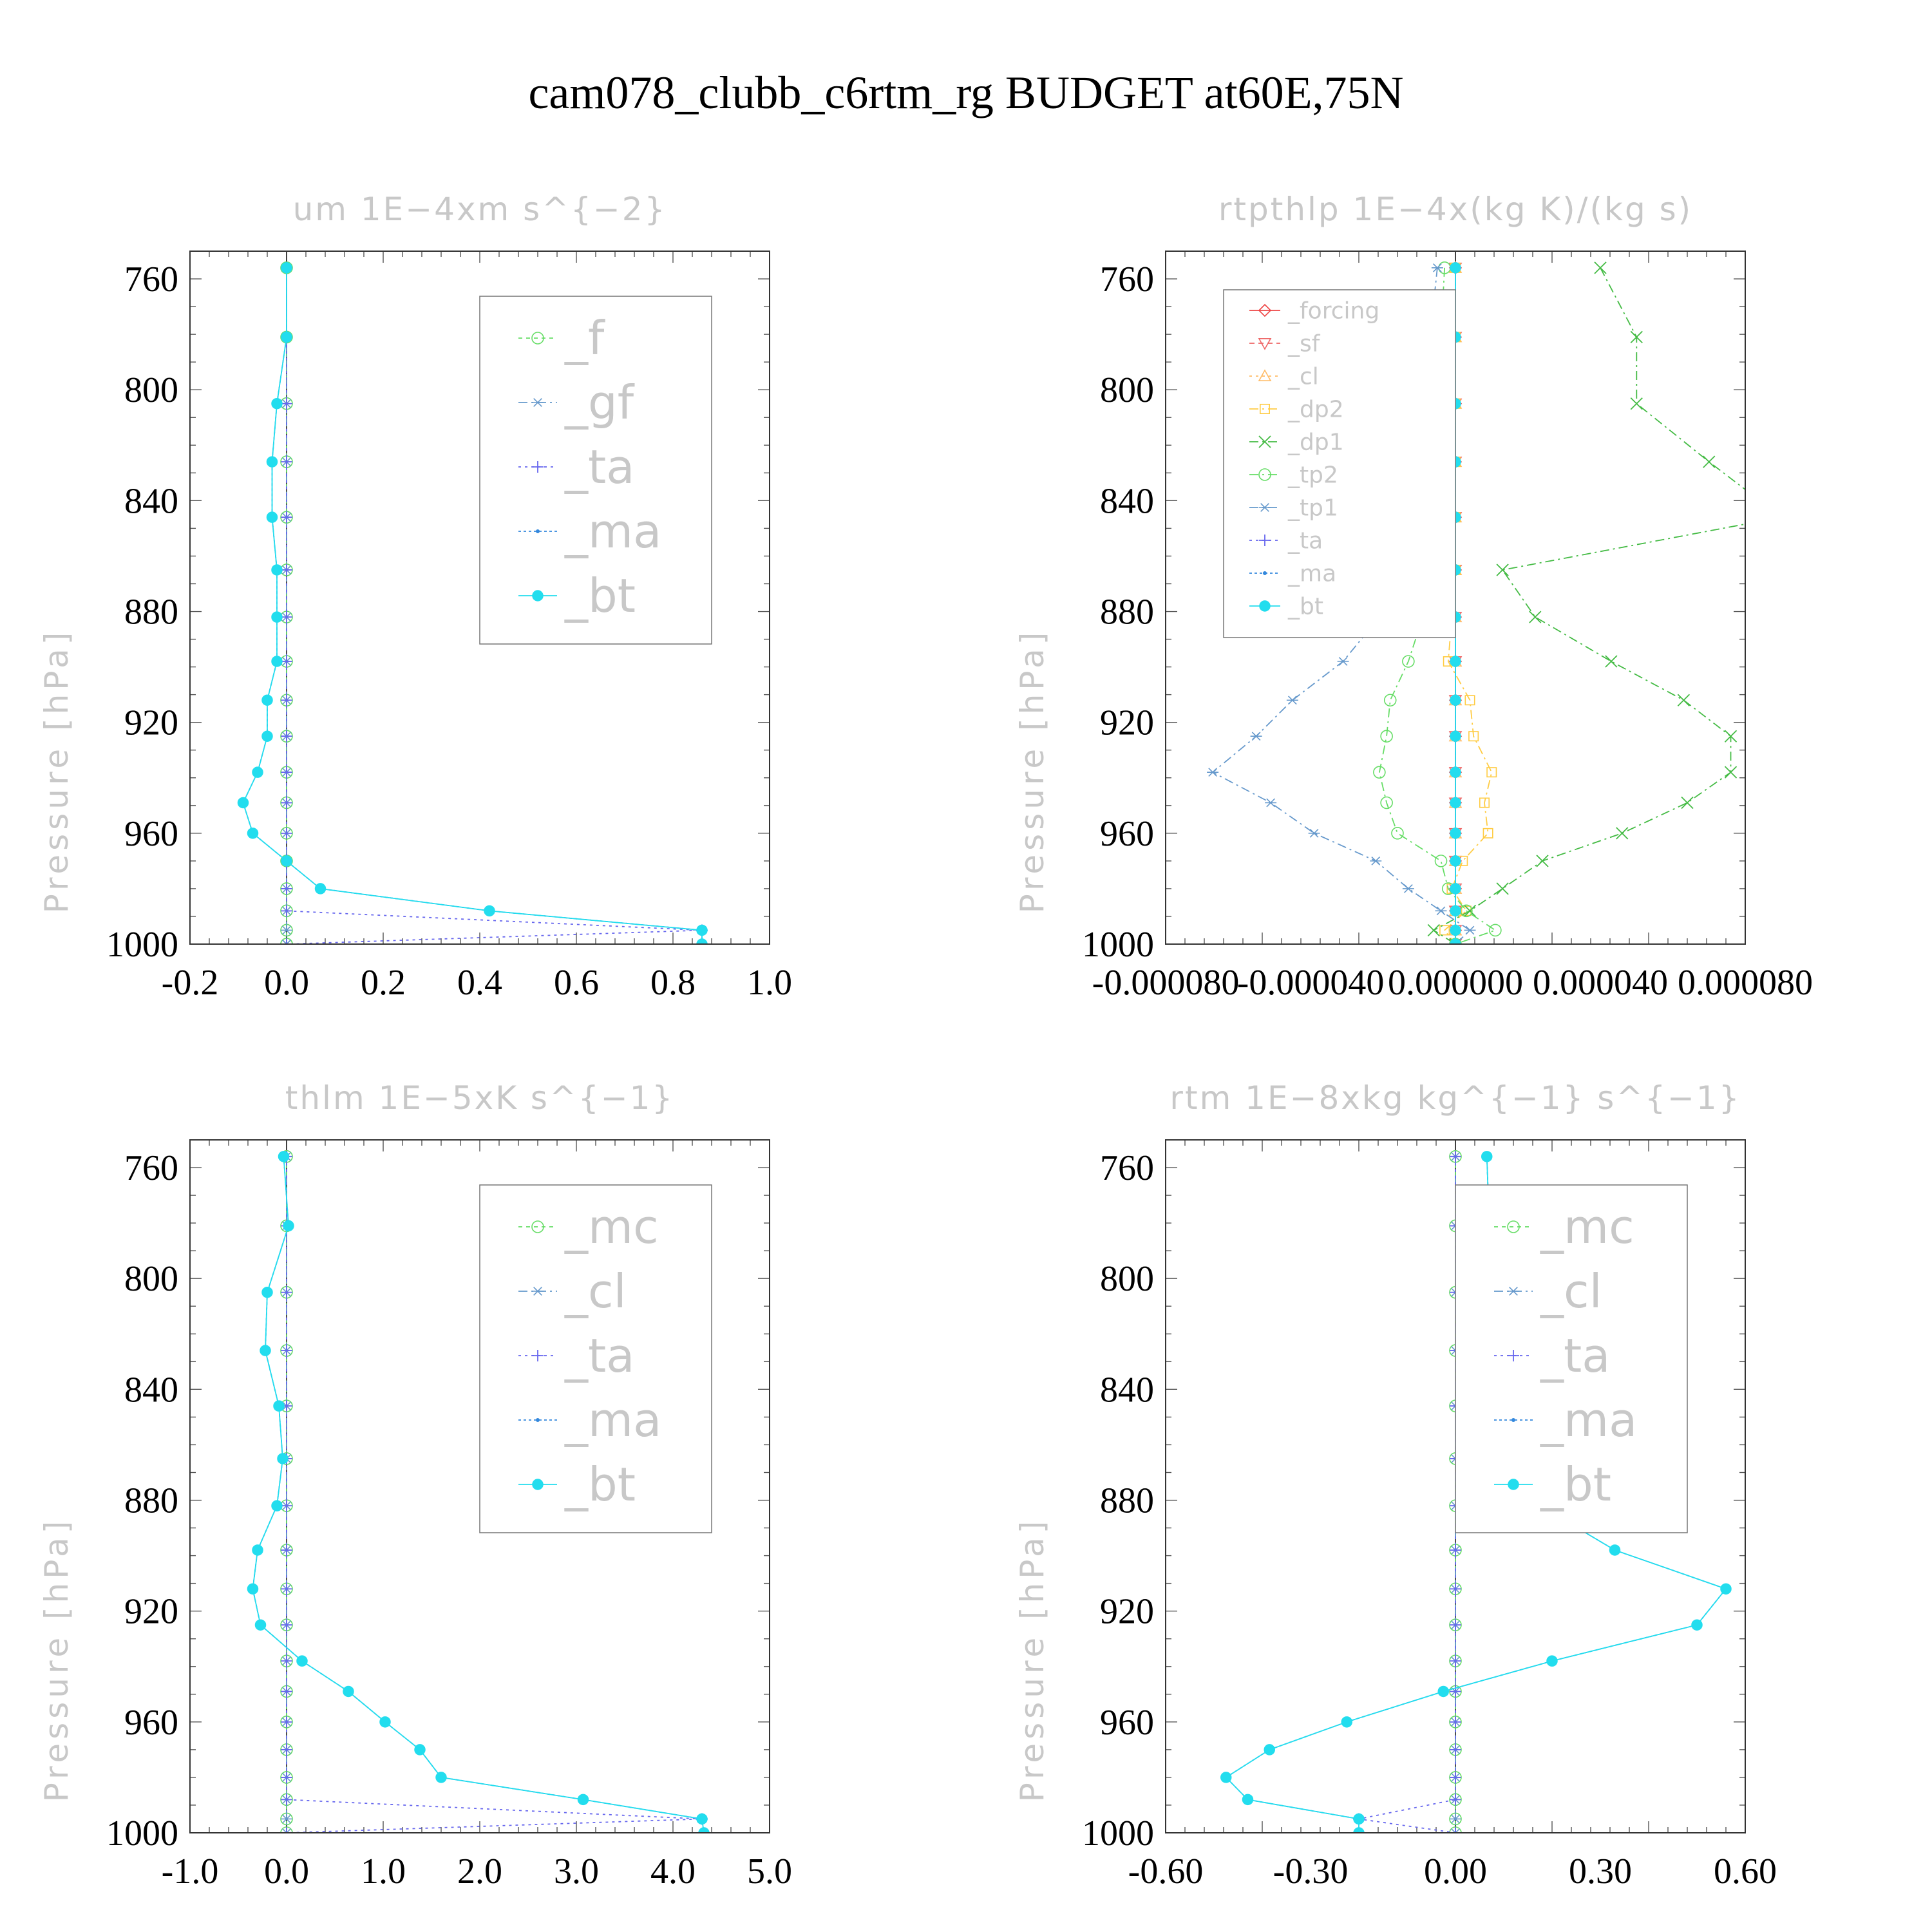  Describe the element at coordinates (480, 209) in the screenshot. I see `panel-title: um 1E−4xm s^{−2}` at that location.